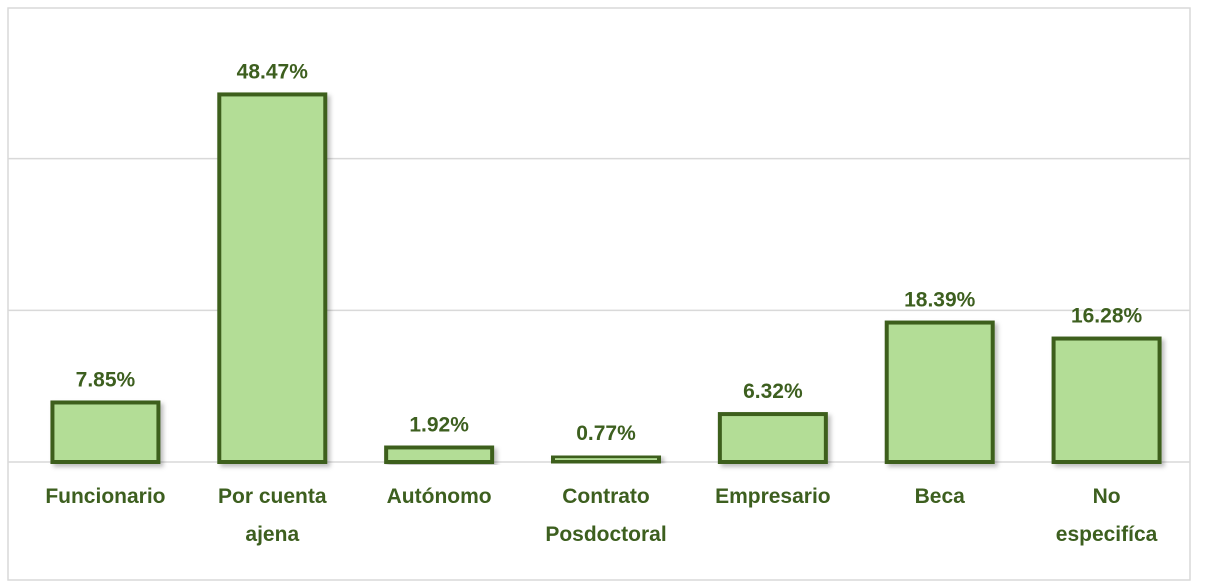 The width and height of the screenshot is (1206, 588). I want to click on value-label: 16.28%, so click(1107, 316).